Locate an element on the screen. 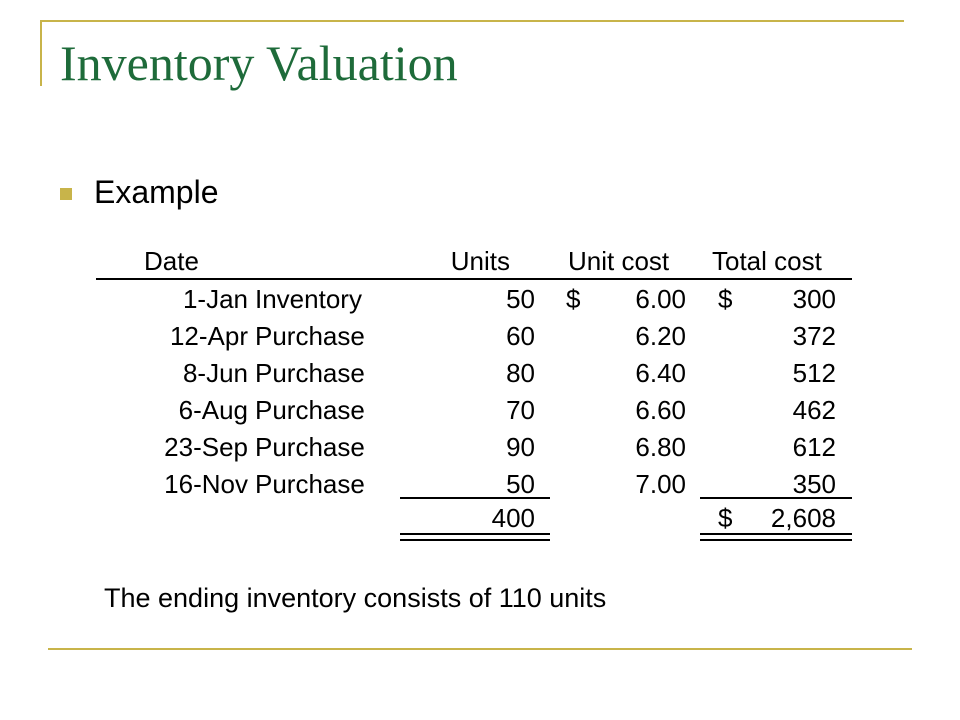 Image resolution: width=960 pixels, height=720 pixels. row-total-currency: $ is located at coordinates (725, 299).